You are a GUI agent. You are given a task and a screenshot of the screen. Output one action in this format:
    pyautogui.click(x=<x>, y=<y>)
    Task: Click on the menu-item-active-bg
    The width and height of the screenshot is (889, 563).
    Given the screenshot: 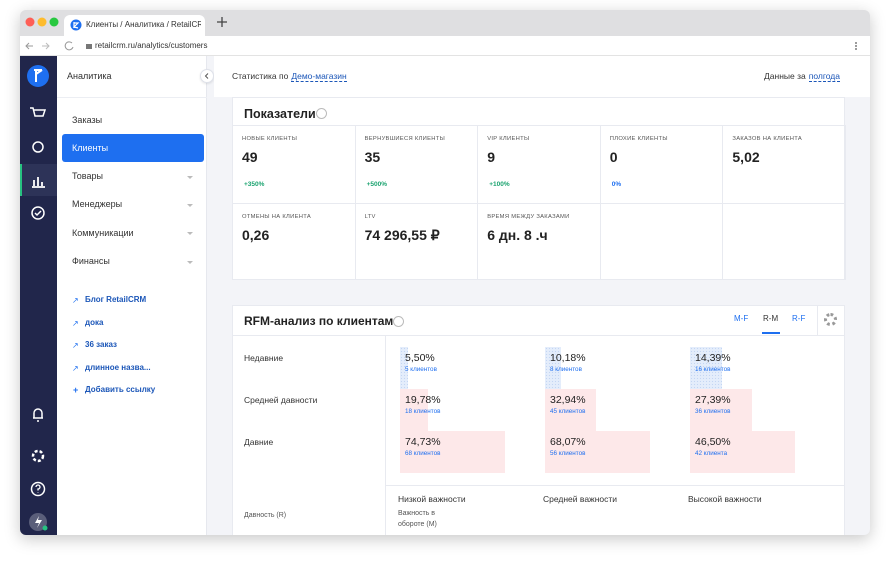 What is the action you would take?
    pyautogui.click(x=133, y=148)
    